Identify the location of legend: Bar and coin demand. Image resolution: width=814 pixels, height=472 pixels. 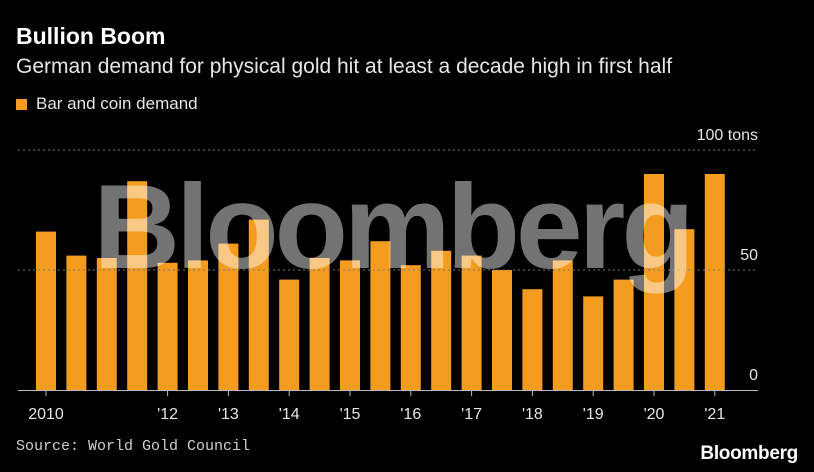
(107, 104).